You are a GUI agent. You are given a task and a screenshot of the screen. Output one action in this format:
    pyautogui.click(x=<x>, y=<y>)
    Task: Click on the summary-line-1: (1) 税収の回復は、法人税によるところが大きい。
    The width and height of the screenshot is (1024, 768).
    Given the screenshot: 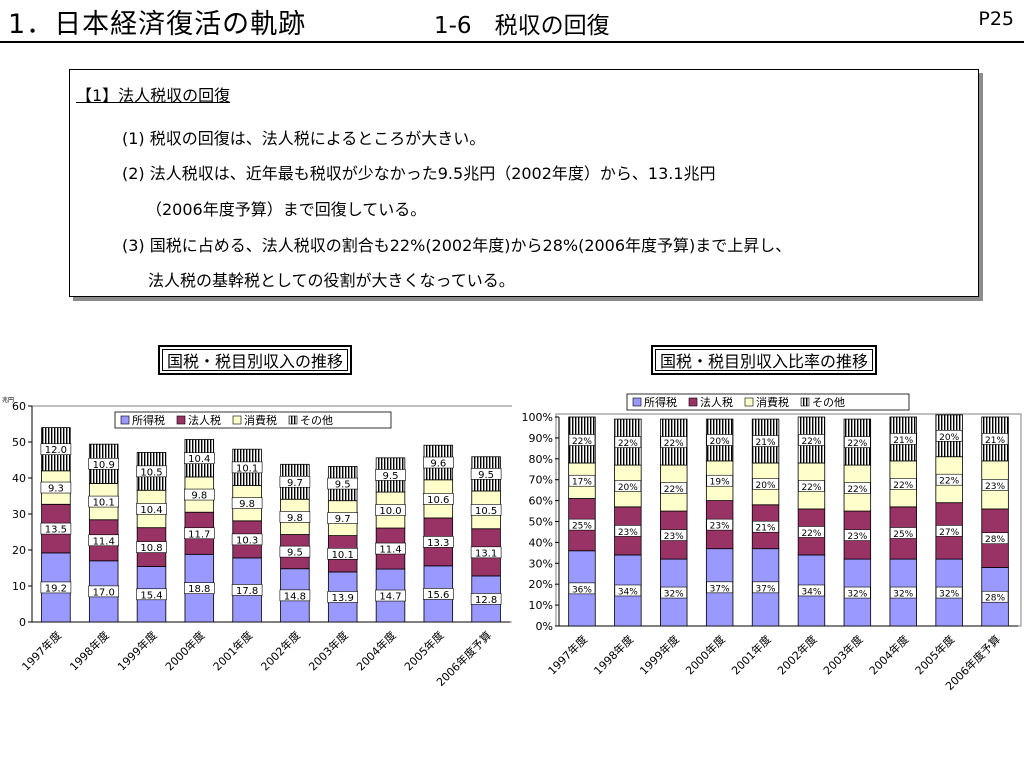 What is the action you would take?
    pyautogui.click(x=304, y=138)
    